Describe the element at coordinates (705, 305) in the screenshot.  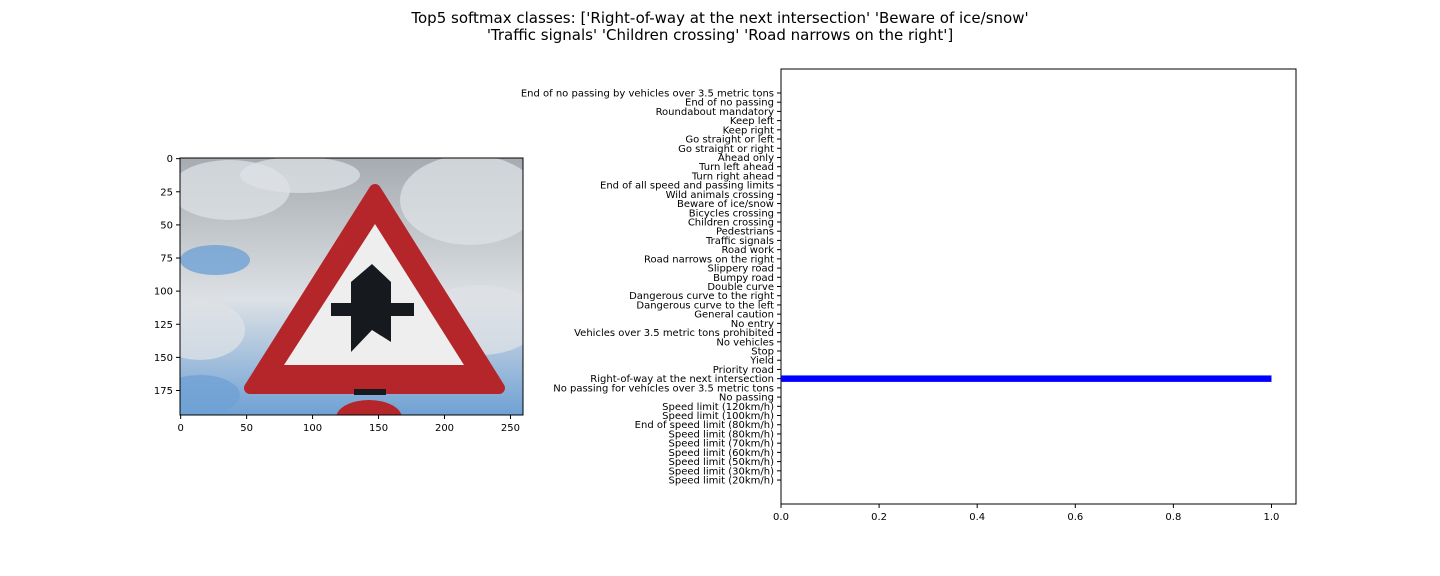
I see `category-label: Dangerous curve to the left` at that location.